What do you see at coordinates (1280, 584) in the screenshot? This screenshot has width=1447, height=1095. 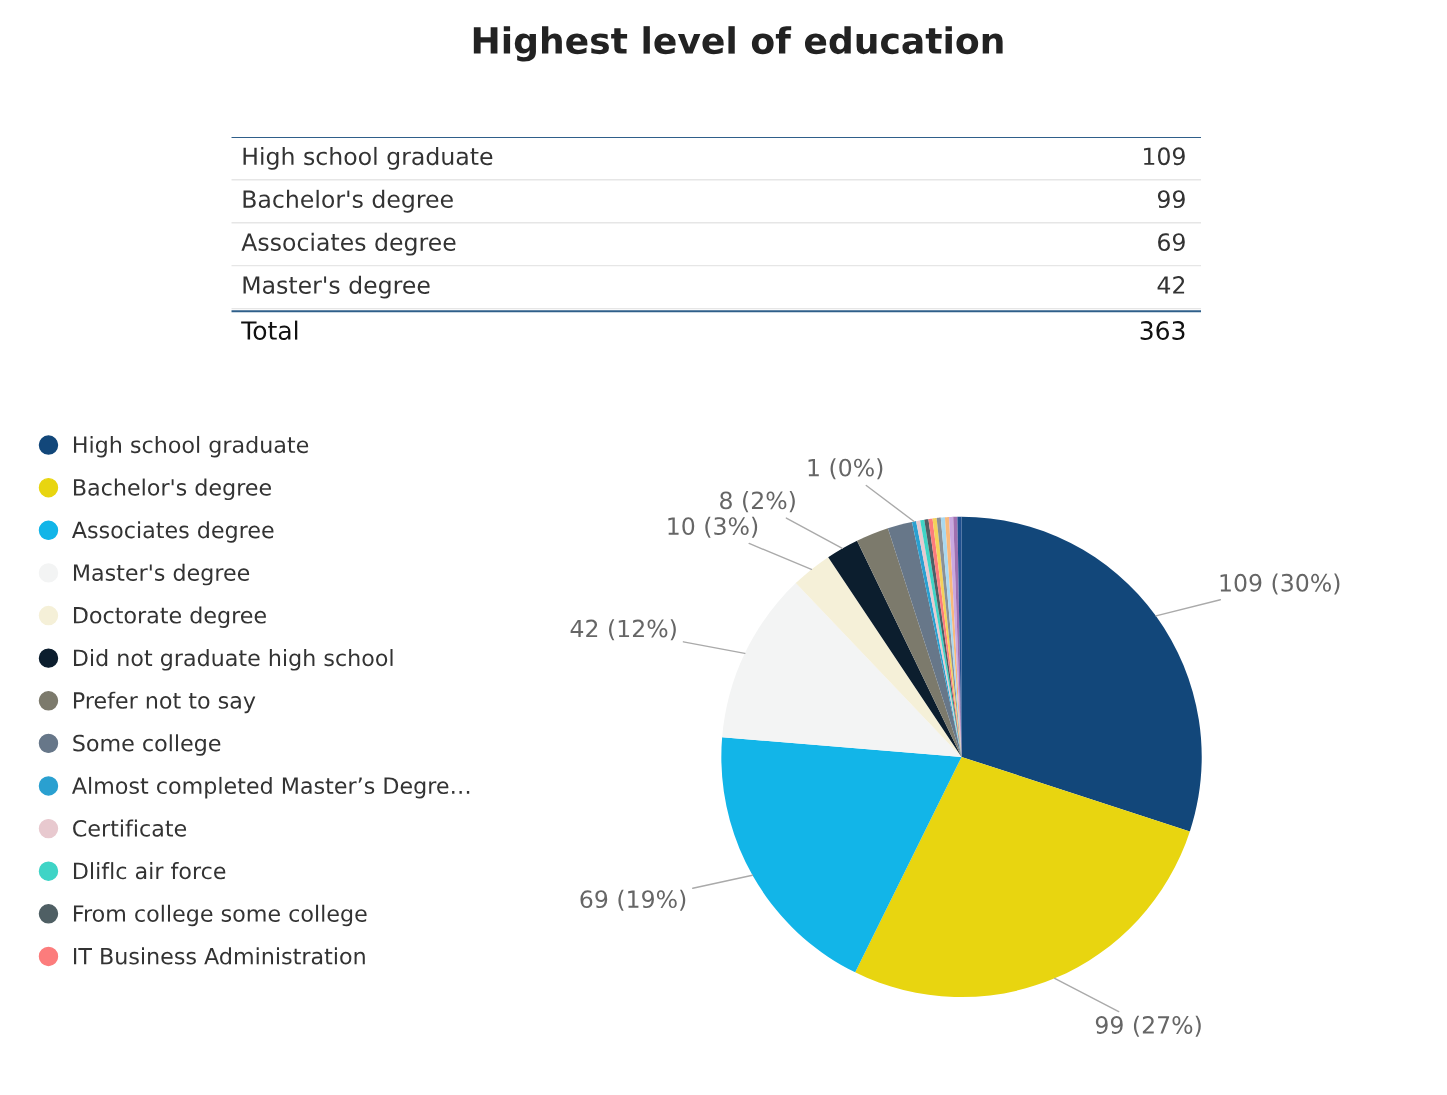 I see `data-label: 109 (30%)` at bounding box center [1280, 584].